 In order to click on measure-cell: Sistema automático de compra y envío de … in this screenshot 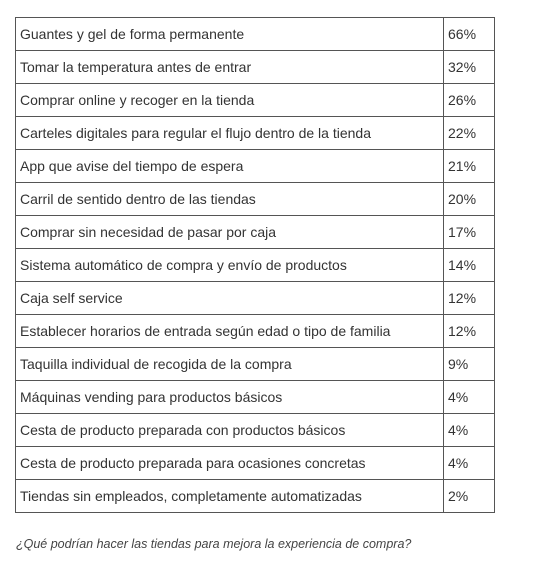, I will do `click(229, 265)`.